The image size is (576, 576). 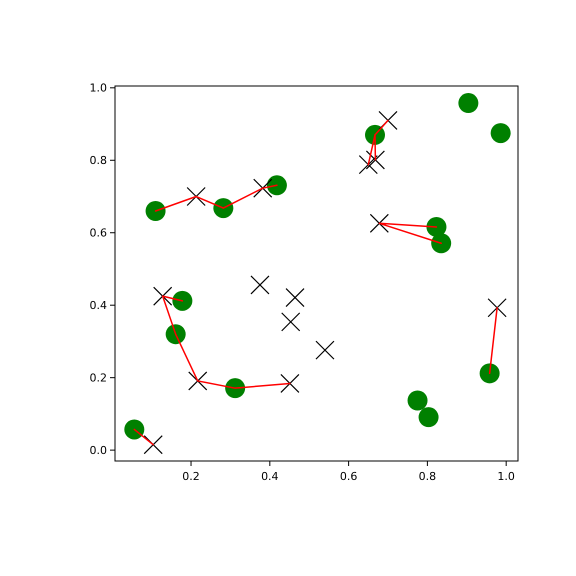 I want to click on y-tick-label: 1.0, so click(x=98, y=88).